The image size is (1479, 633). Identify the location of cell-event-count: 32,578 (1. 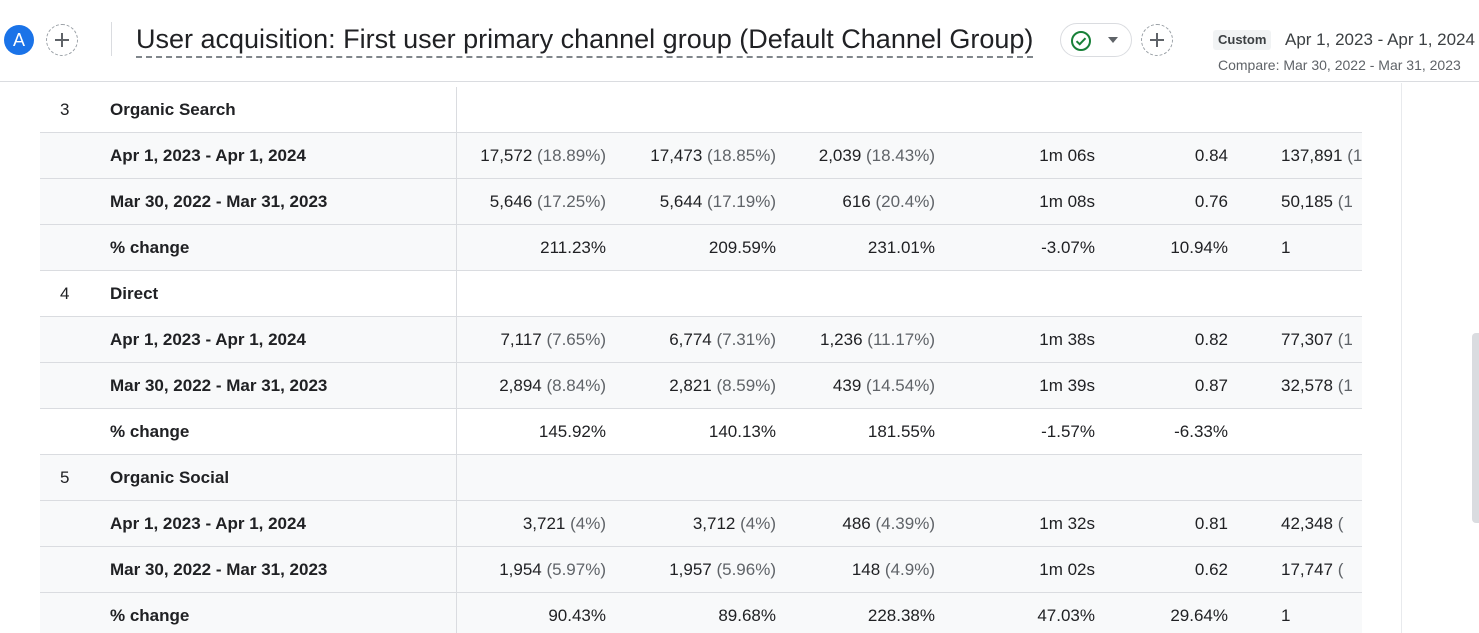
(1317, 385).